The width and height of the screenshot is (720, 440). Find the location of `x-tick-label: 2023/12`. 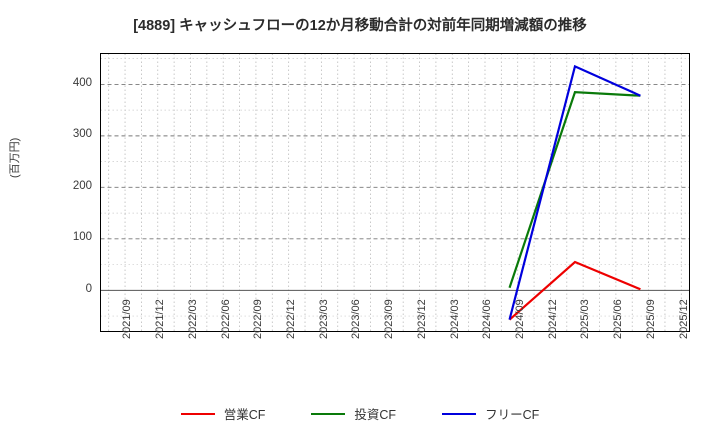

x-tick-label: 2023/12 is located at coordinates (421, 319).